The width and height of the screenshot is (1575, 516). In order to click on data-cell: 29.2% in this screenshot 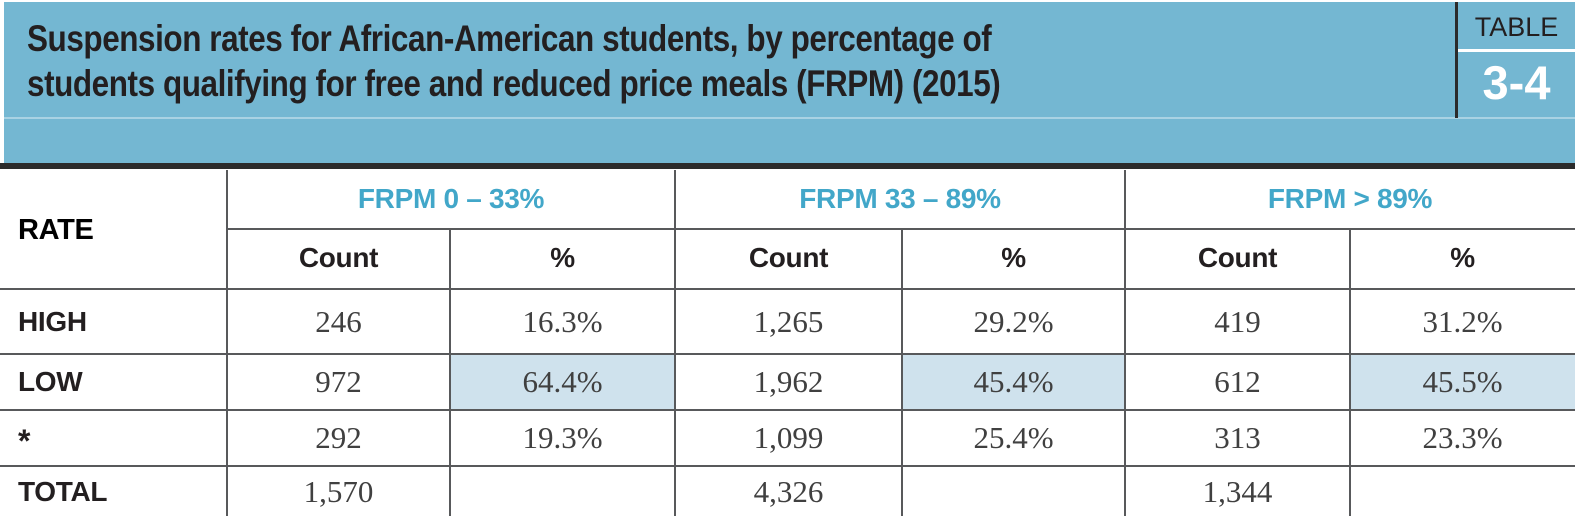, I will do `click(1013, 321)`.